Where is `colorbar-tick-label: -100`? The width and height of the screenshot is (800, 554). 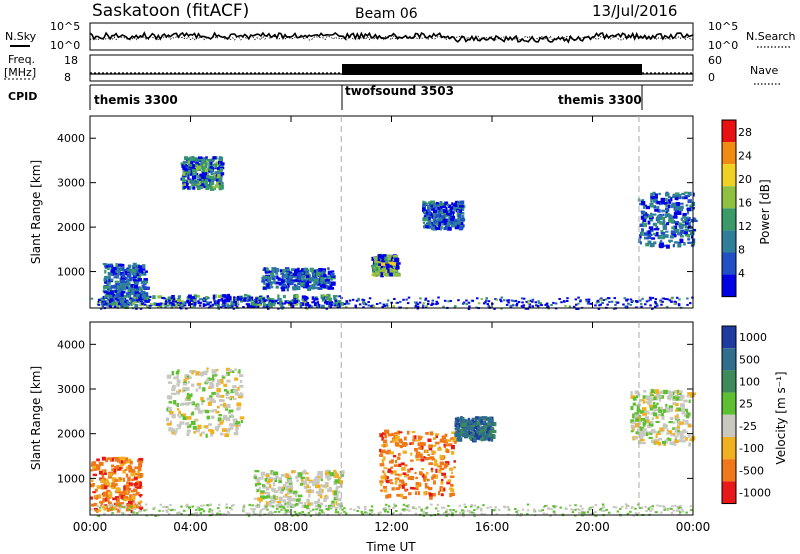
colorbar-tick-label: -100 is located at coordinates (751, 448).